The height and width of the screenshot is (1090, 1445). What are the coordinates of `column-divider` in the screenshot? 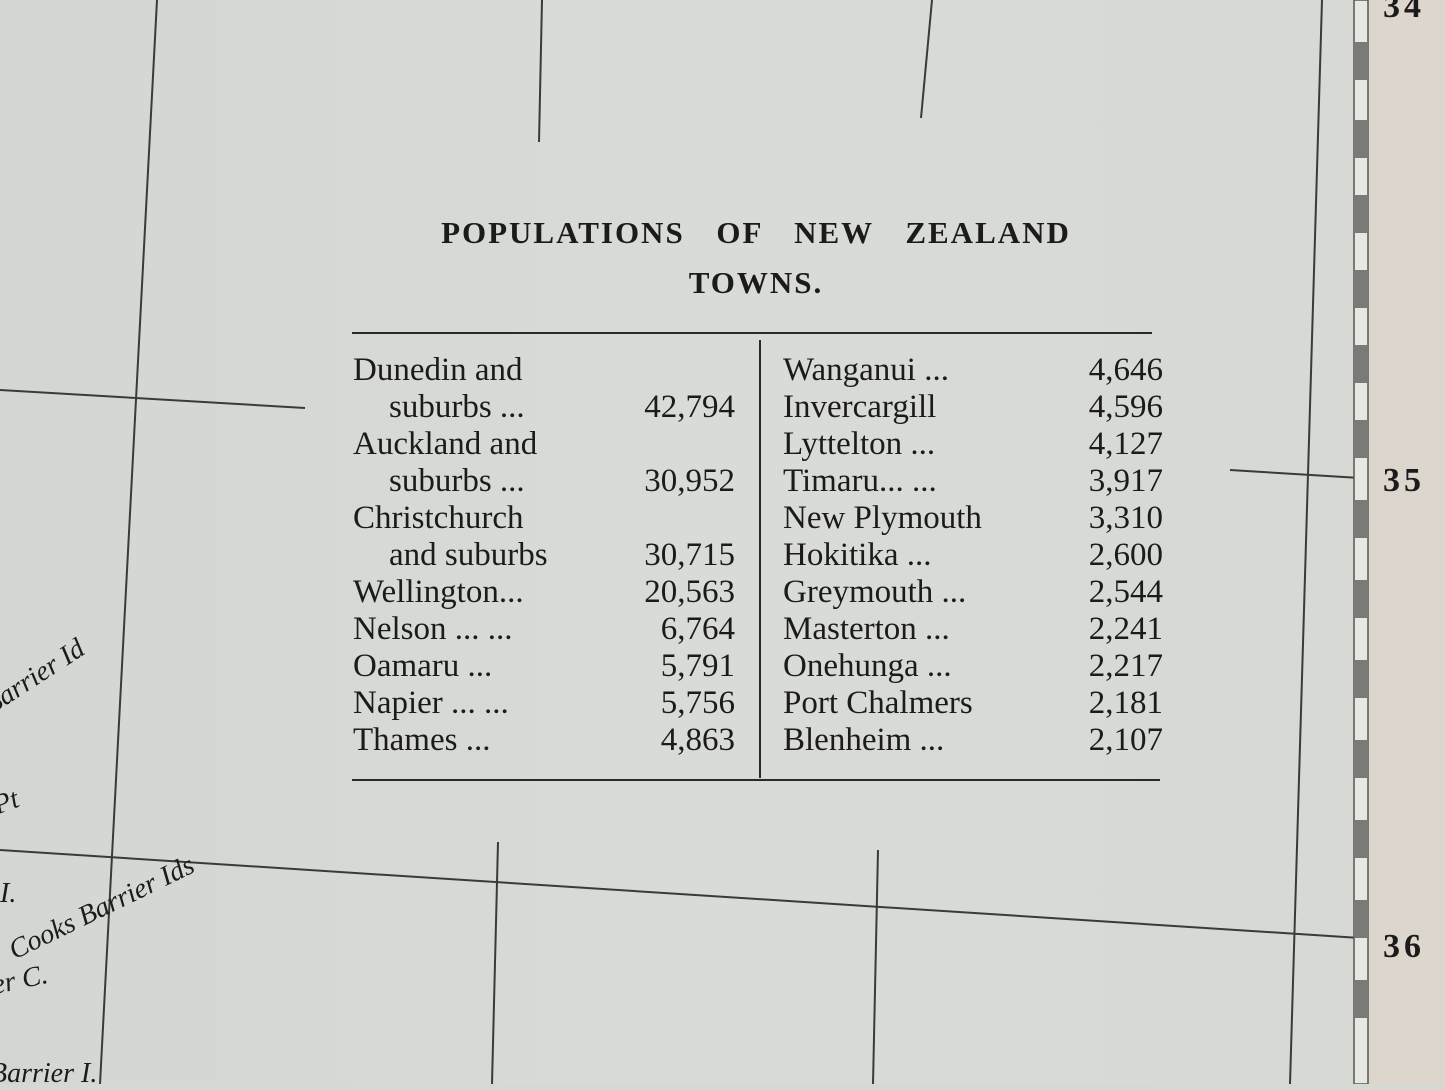 It's located at (760, 559).